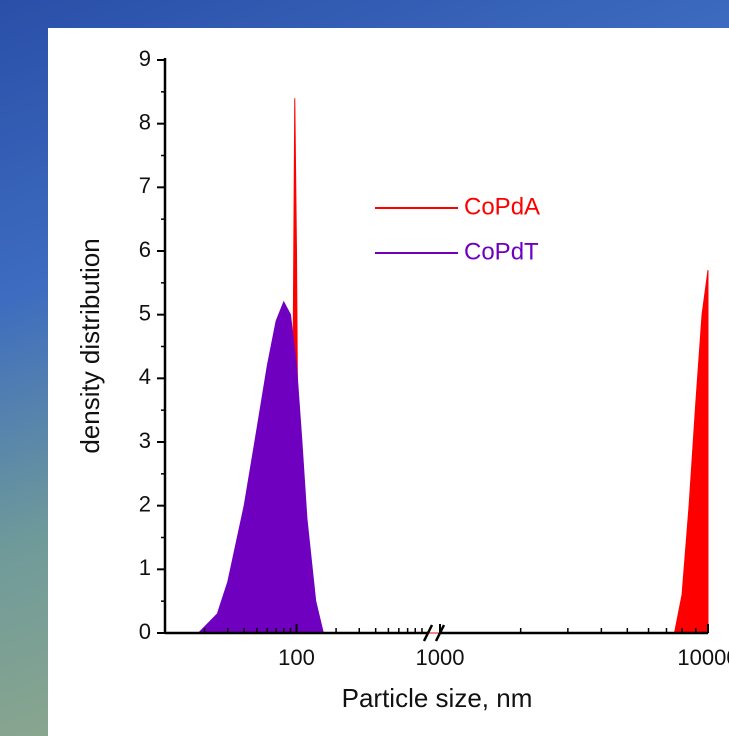  I want to click on y-tick-label: 0, so click(145, 631).